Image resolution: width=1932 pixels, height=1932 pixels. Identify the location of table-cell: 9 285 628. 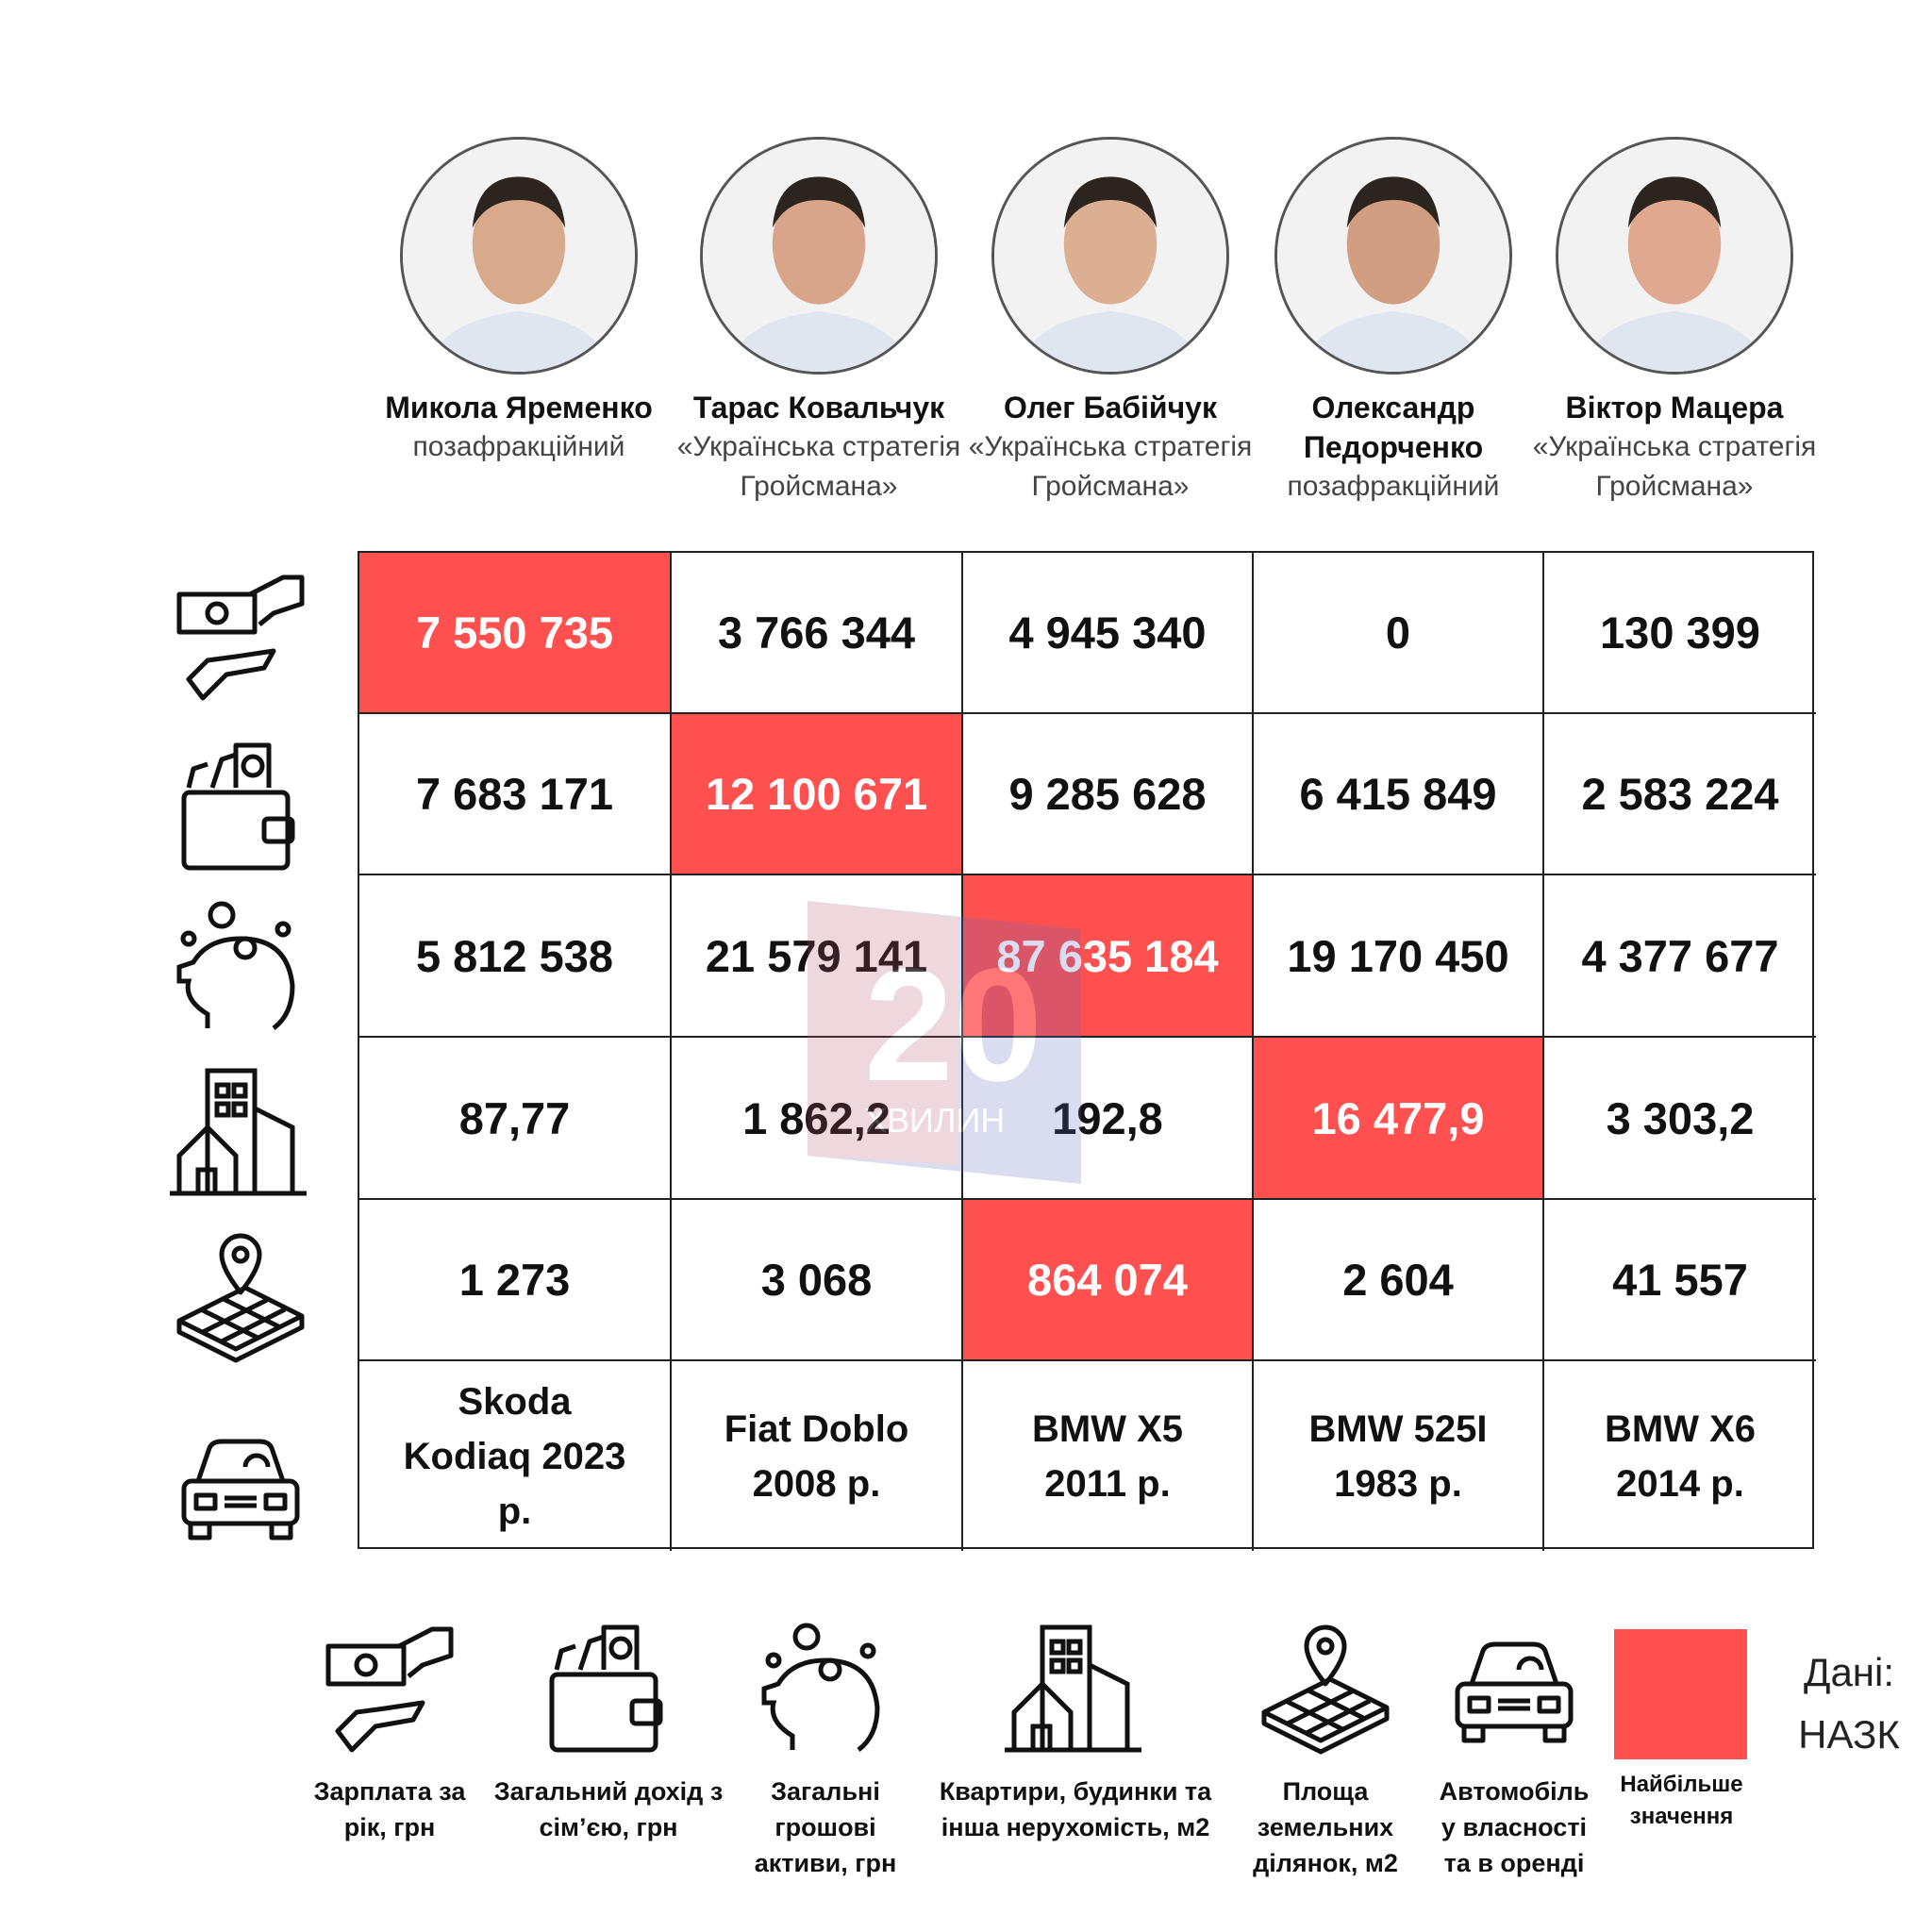
(1108, 795).